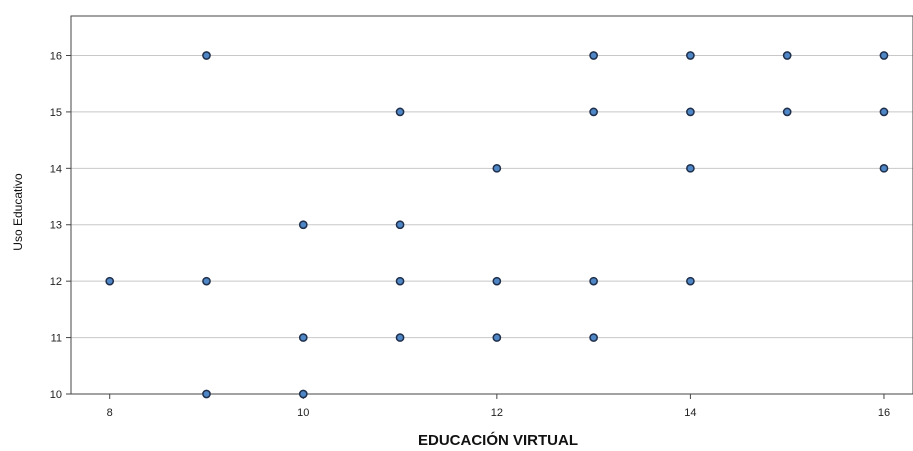 This screenshot has width=913, height=451. I want to click on x-tick-label: 12, so click(497, 413).